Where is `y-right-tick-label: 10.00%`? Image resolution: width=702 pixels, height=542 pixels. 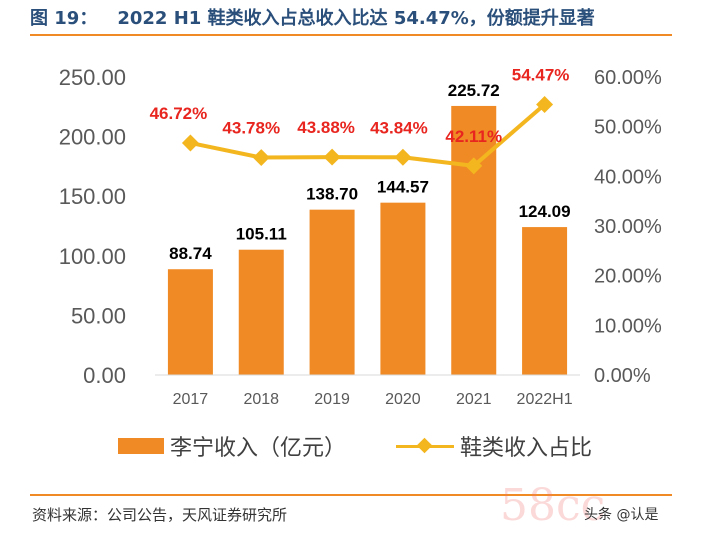
y-right-tick-label: 10.00% is located at coordinates (628, 326).